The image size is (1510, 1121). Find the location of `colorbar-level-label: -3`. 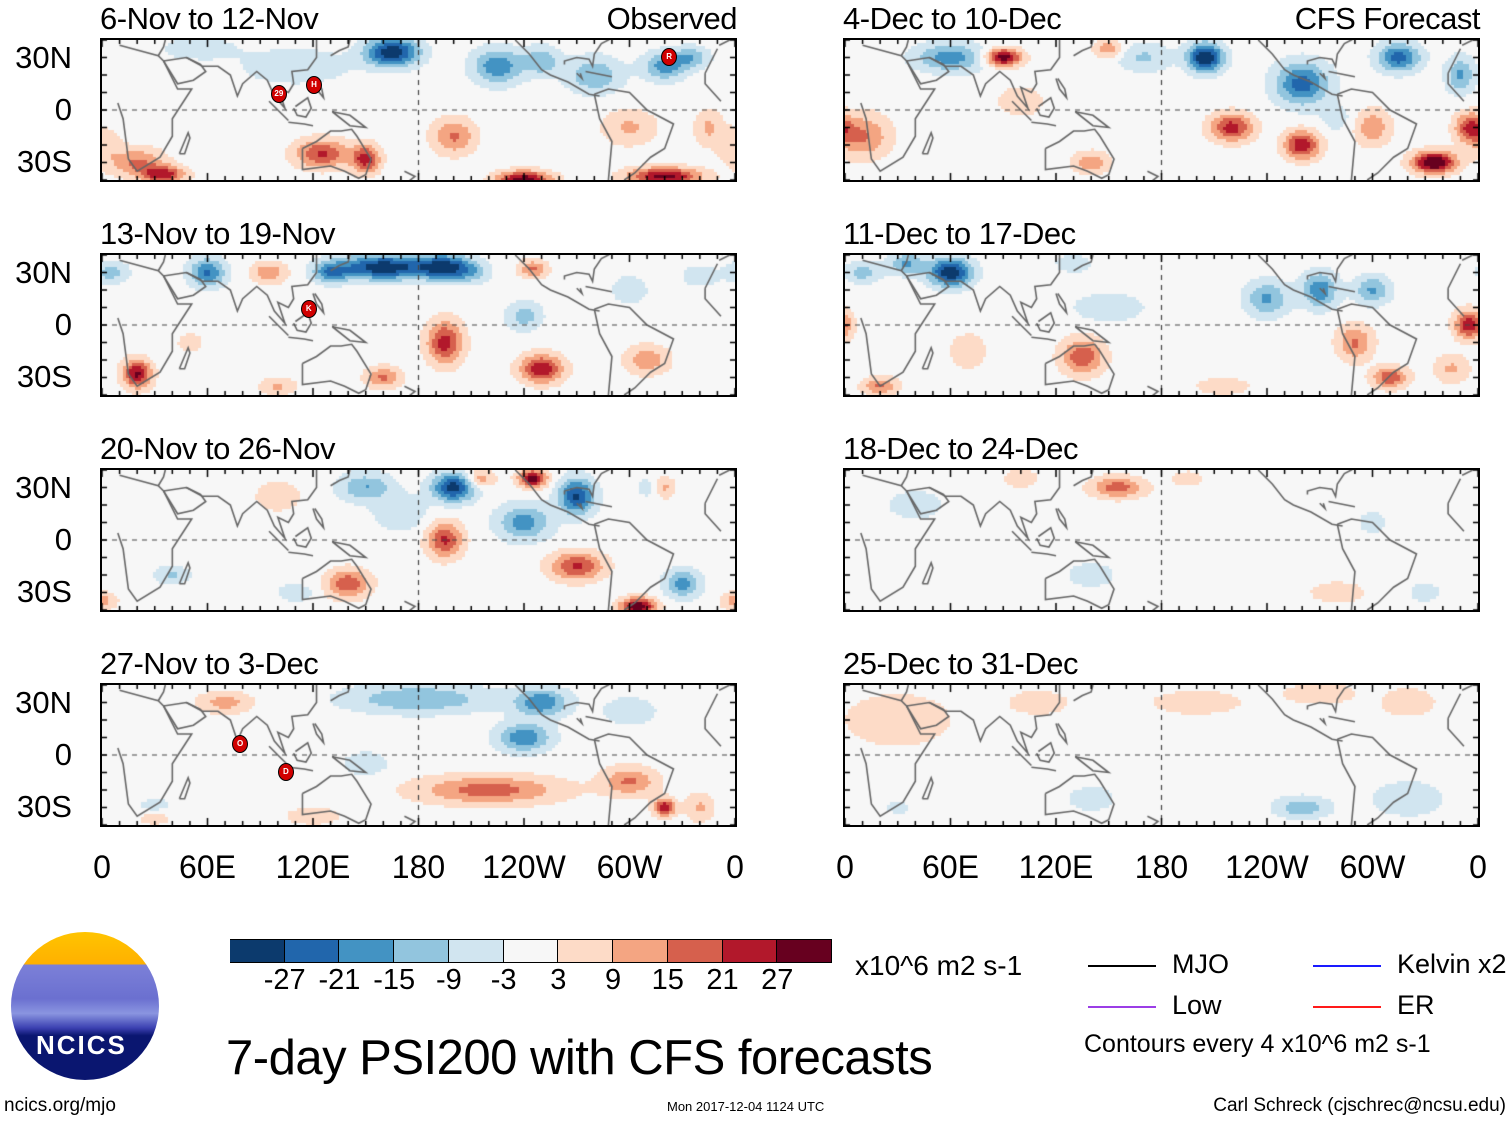

colorbar-level-label: -3 is located at coordinates (503, 980).